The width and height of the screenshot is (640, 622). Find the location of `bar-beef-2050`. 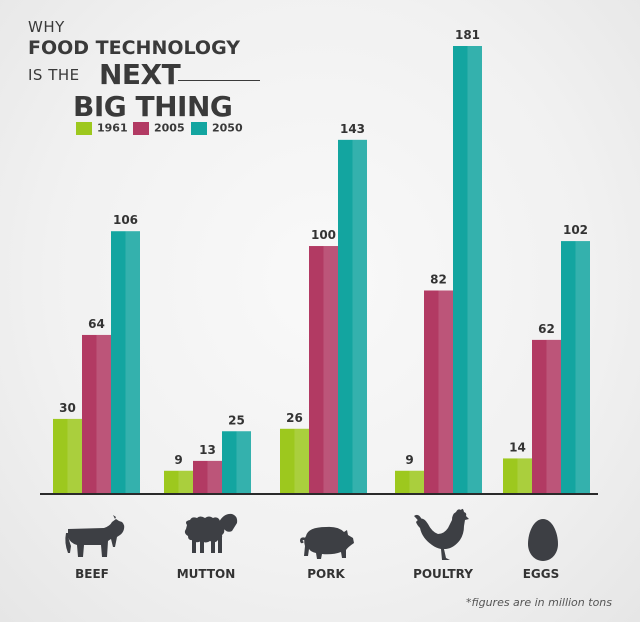

bar-beef-2050 is located at coordinates (125, 362).